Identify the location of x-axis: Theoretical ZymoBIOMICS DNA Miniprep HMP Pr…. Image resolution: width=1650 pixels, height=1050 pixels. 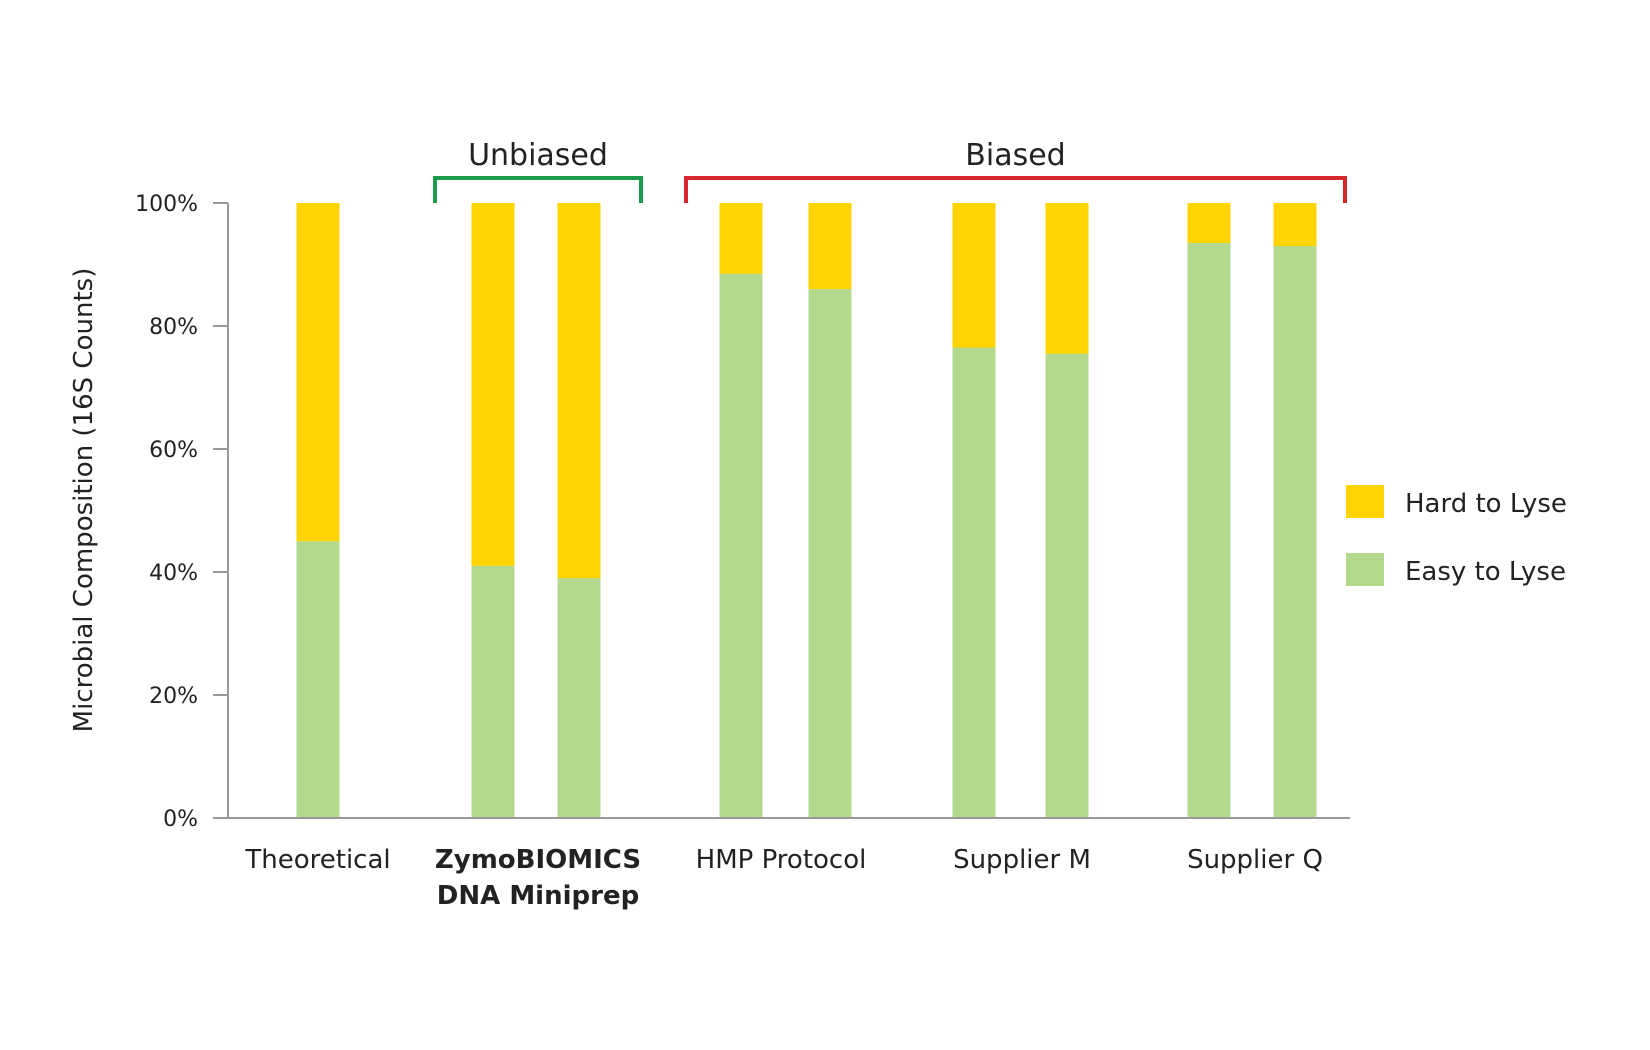
(781, 864).